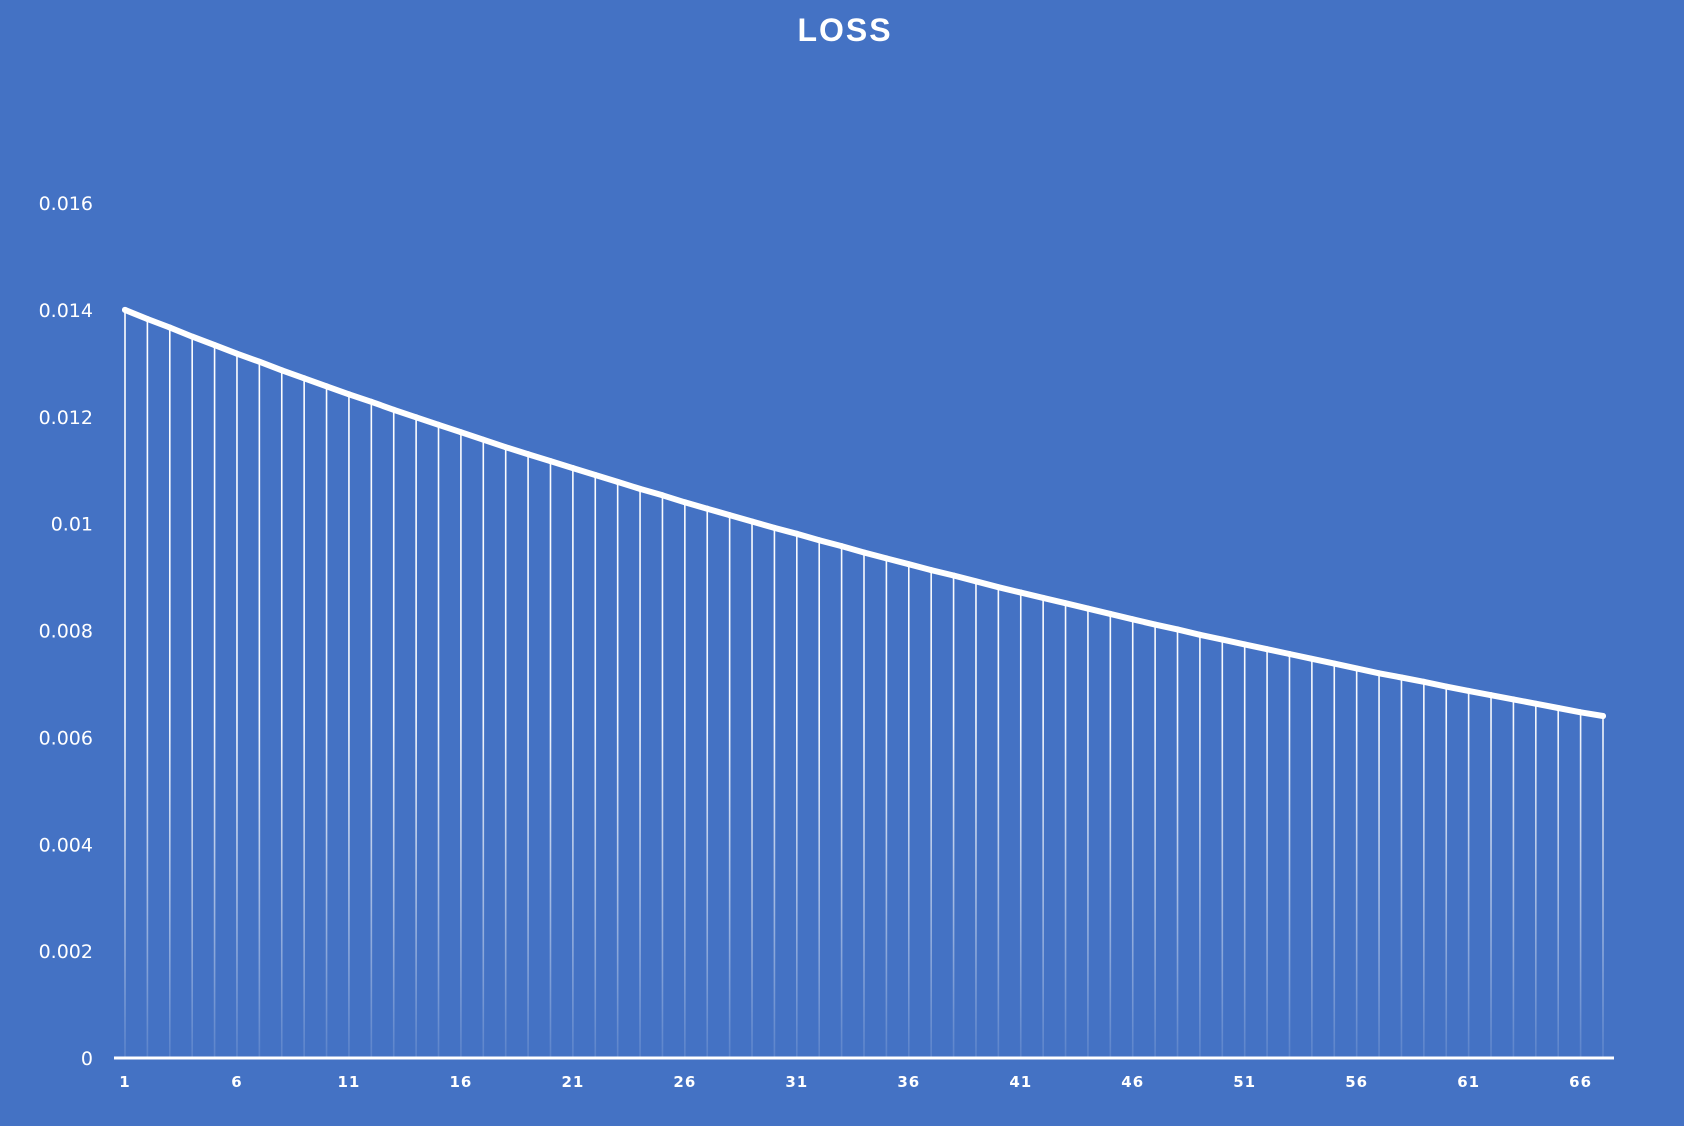 The image size is (1684, 1126). Describe the element at coordinates (1356, 1082) in the screenshot. I see `x-tick-label: 56` at that location.